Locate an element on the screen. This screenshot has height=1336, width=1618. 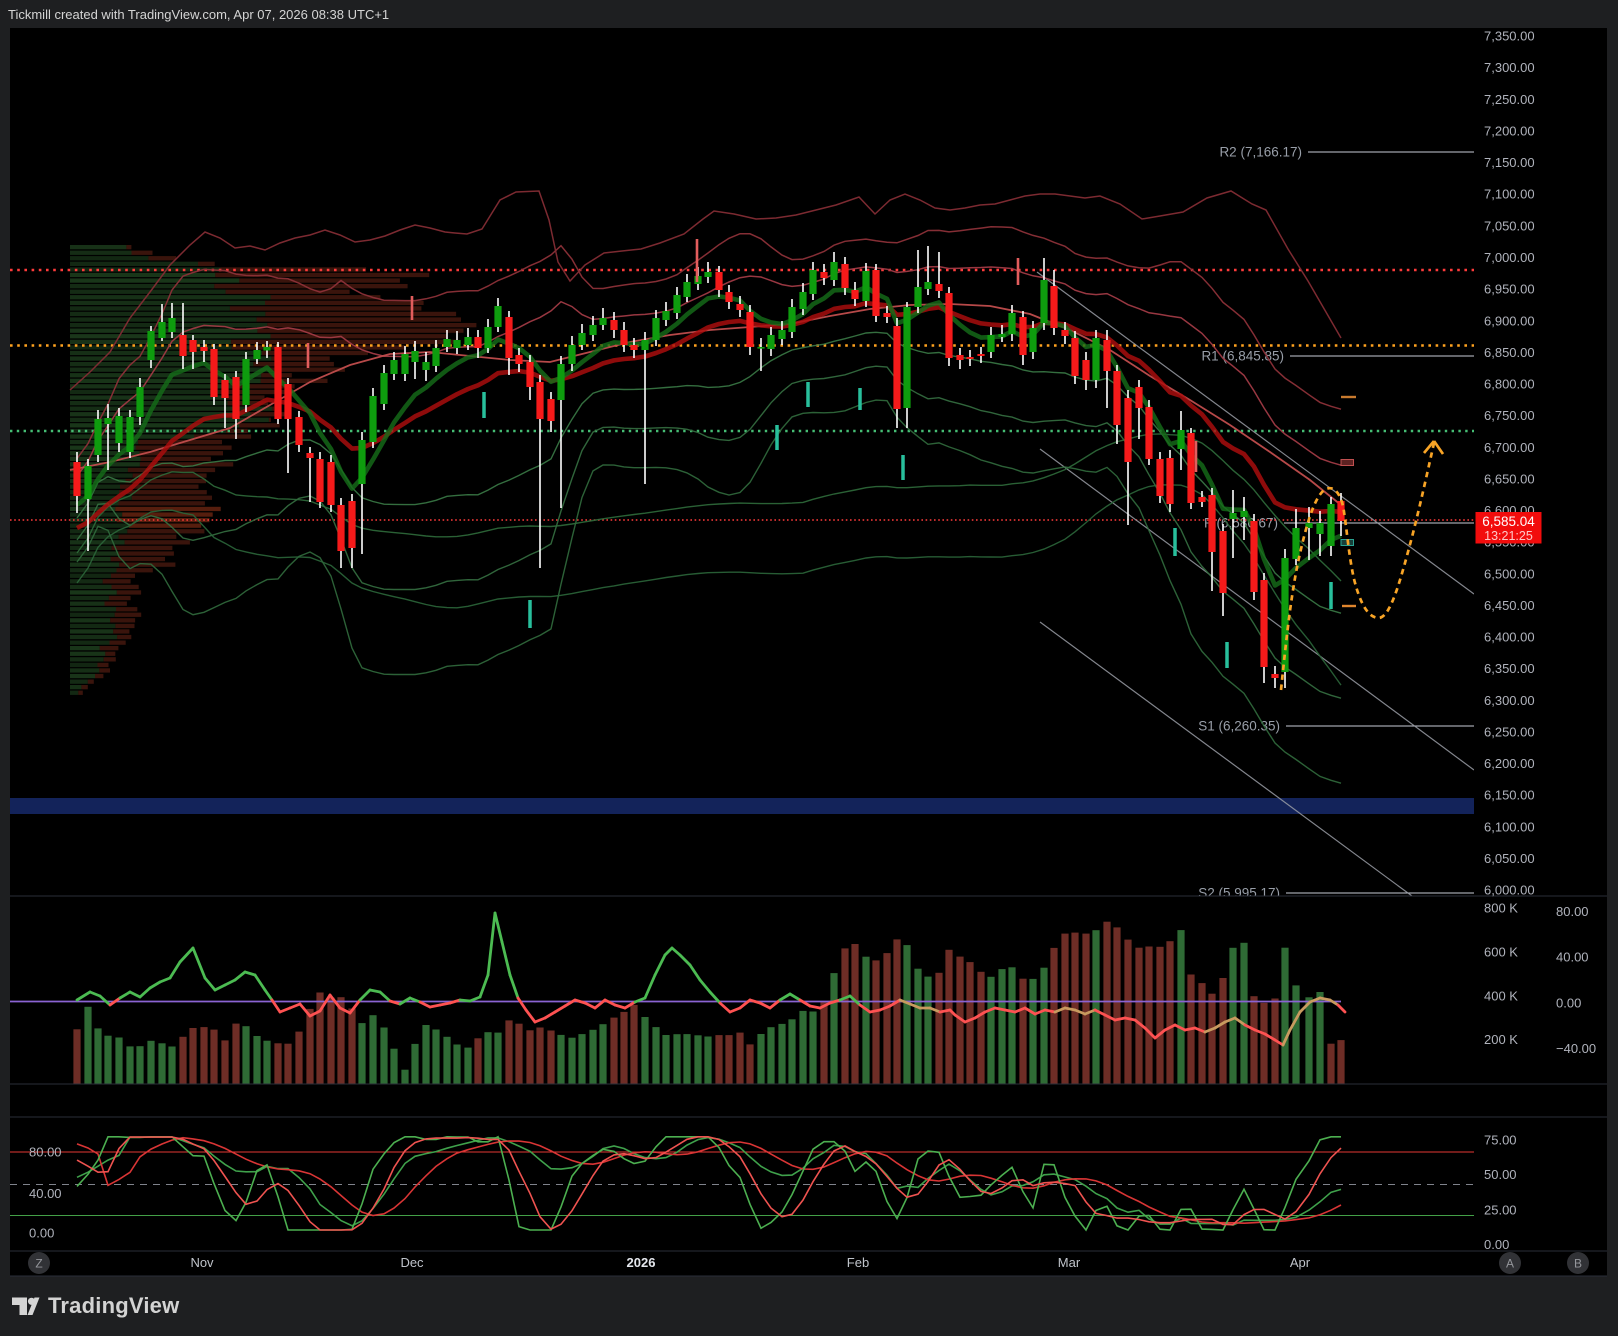
svg-text: Dec is located at coordinates (412, 1262).